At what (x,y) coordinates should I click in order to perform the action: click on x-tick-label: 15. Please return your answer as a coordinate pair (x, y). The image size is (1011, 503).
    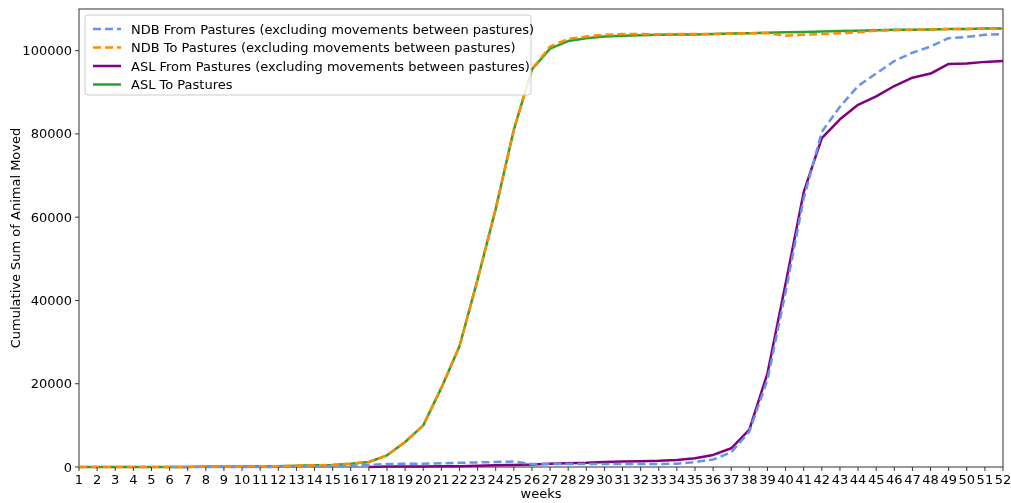
    Looking at the image, I should click on (332, 479).